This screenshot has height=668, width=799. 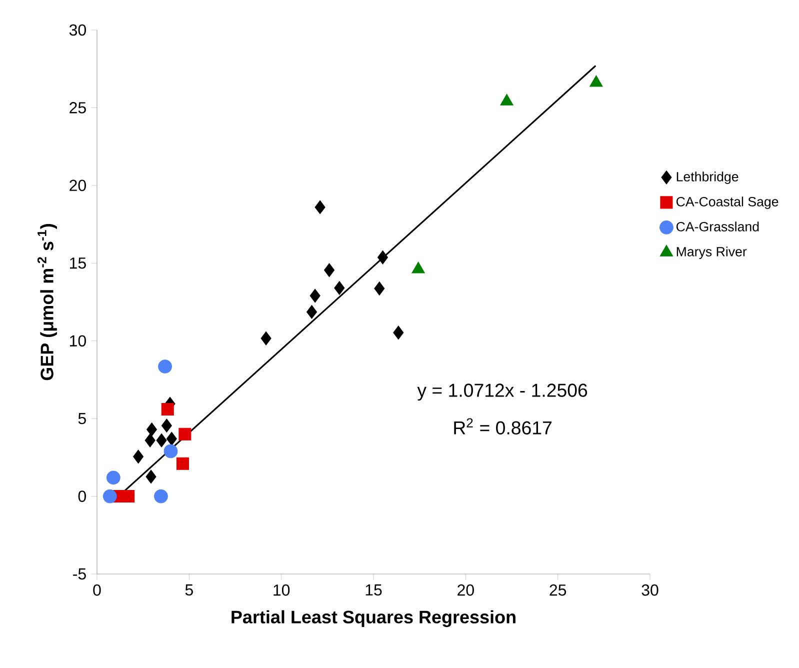 I want to click on y-tick-label: 0, so click(x=82, y=496).